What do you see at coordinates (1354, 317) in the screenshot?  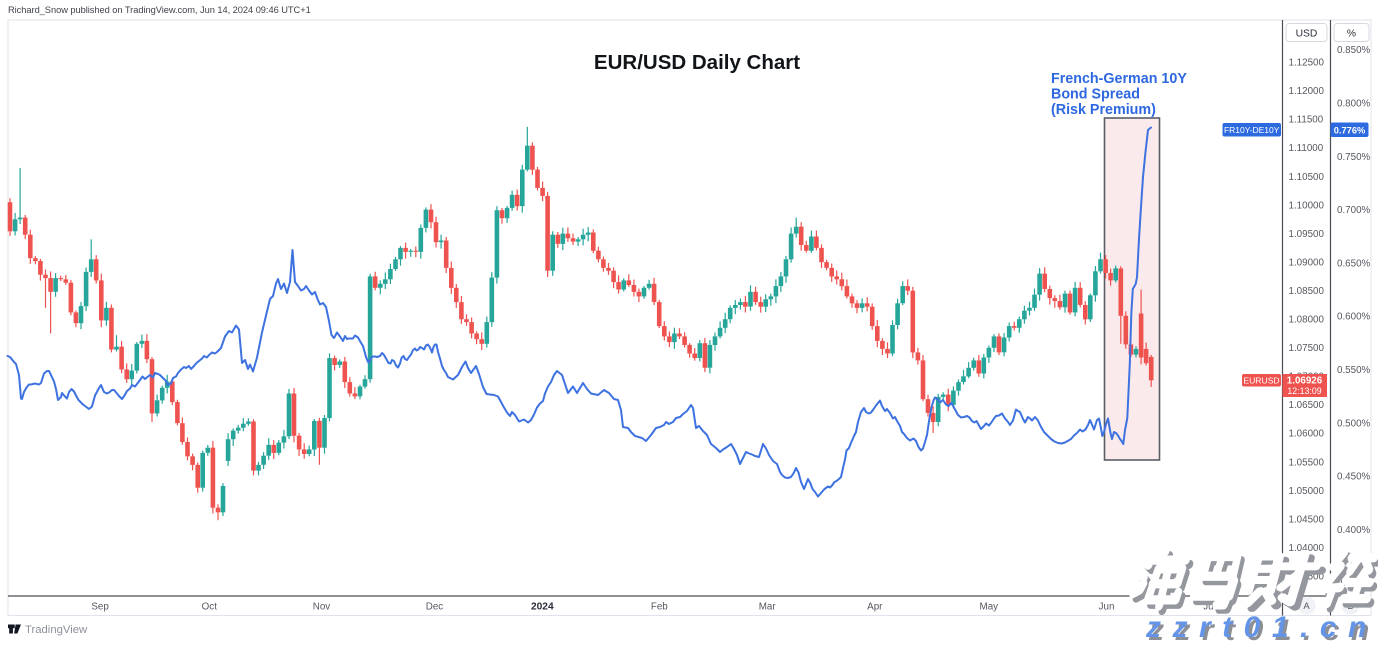 I see `svg-text: 0.600%` at bounding box center [1354, 317].